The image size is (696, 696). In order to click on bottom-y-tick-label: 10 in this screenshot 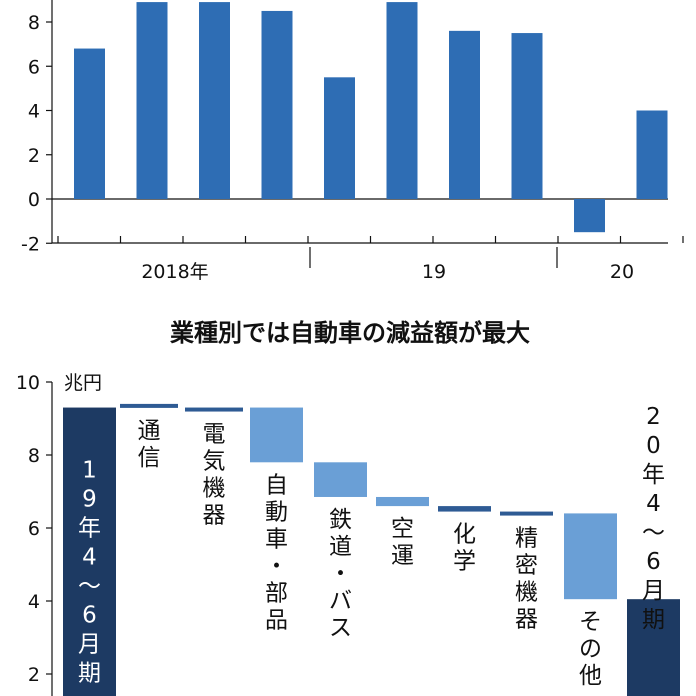, I will do `click(28, 383)`.